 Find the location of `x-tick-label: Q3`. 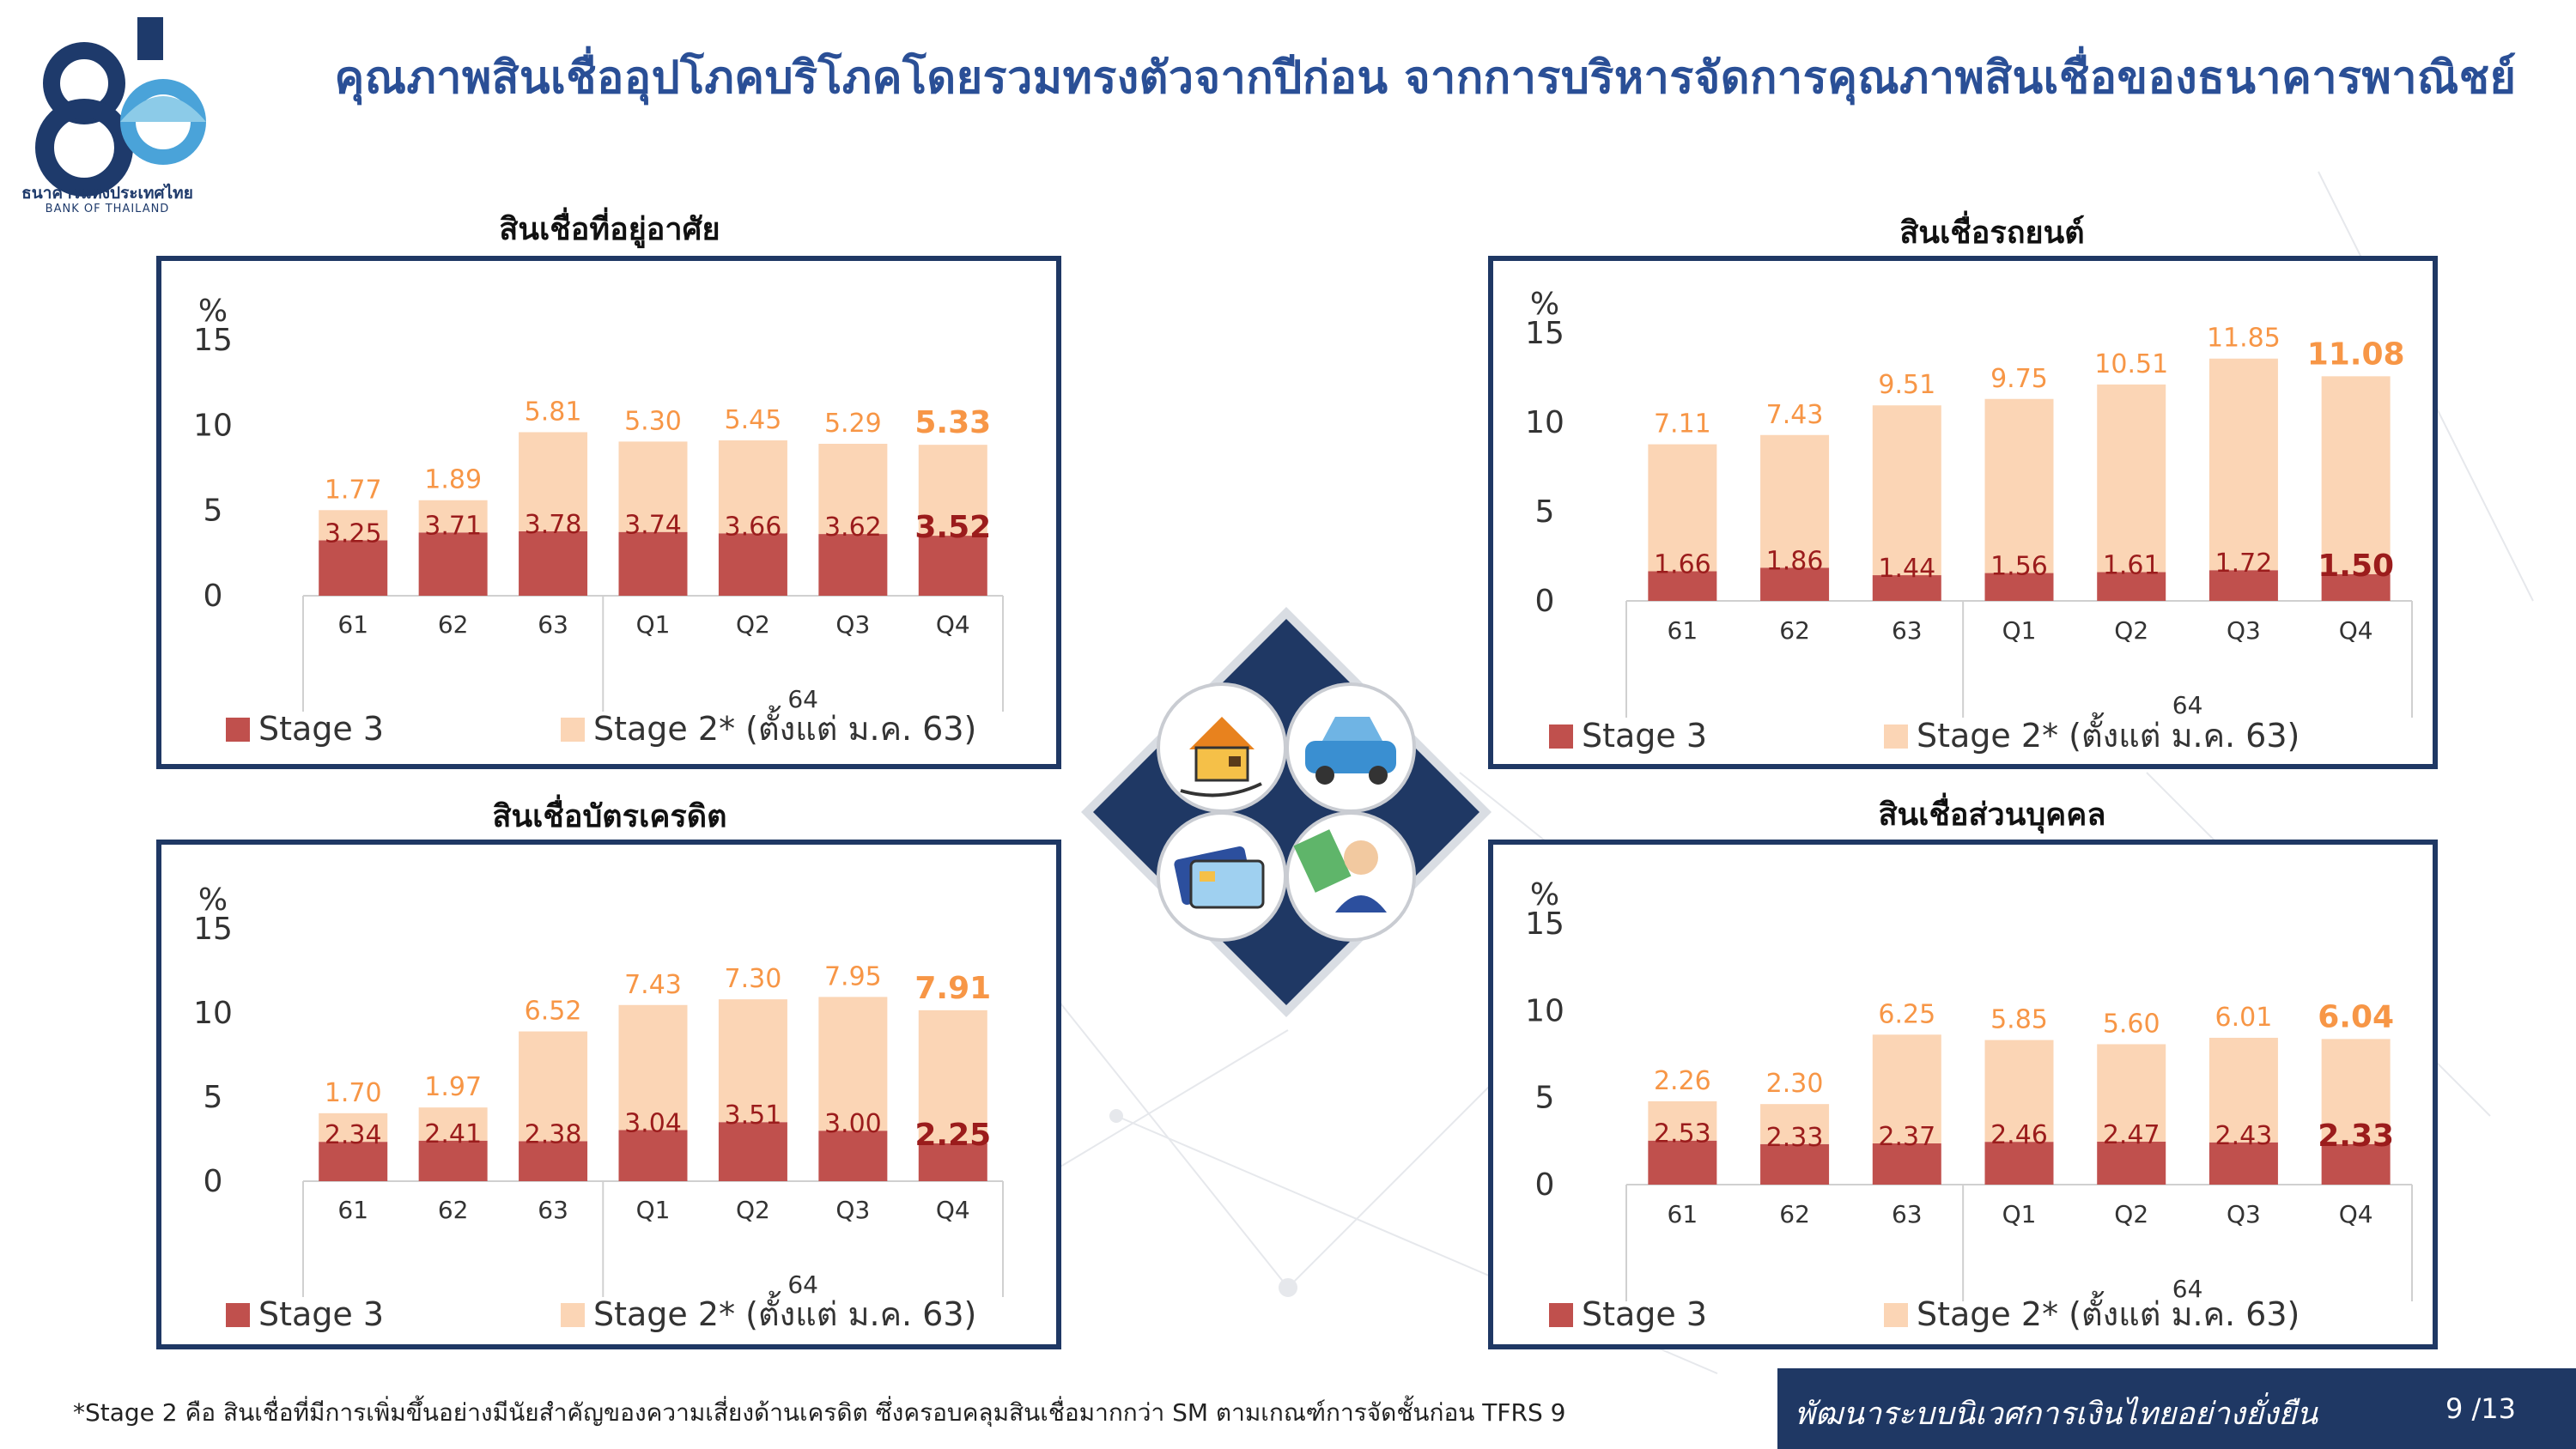

x-tick-label: Q3 is located at coordinates (852, 1210).